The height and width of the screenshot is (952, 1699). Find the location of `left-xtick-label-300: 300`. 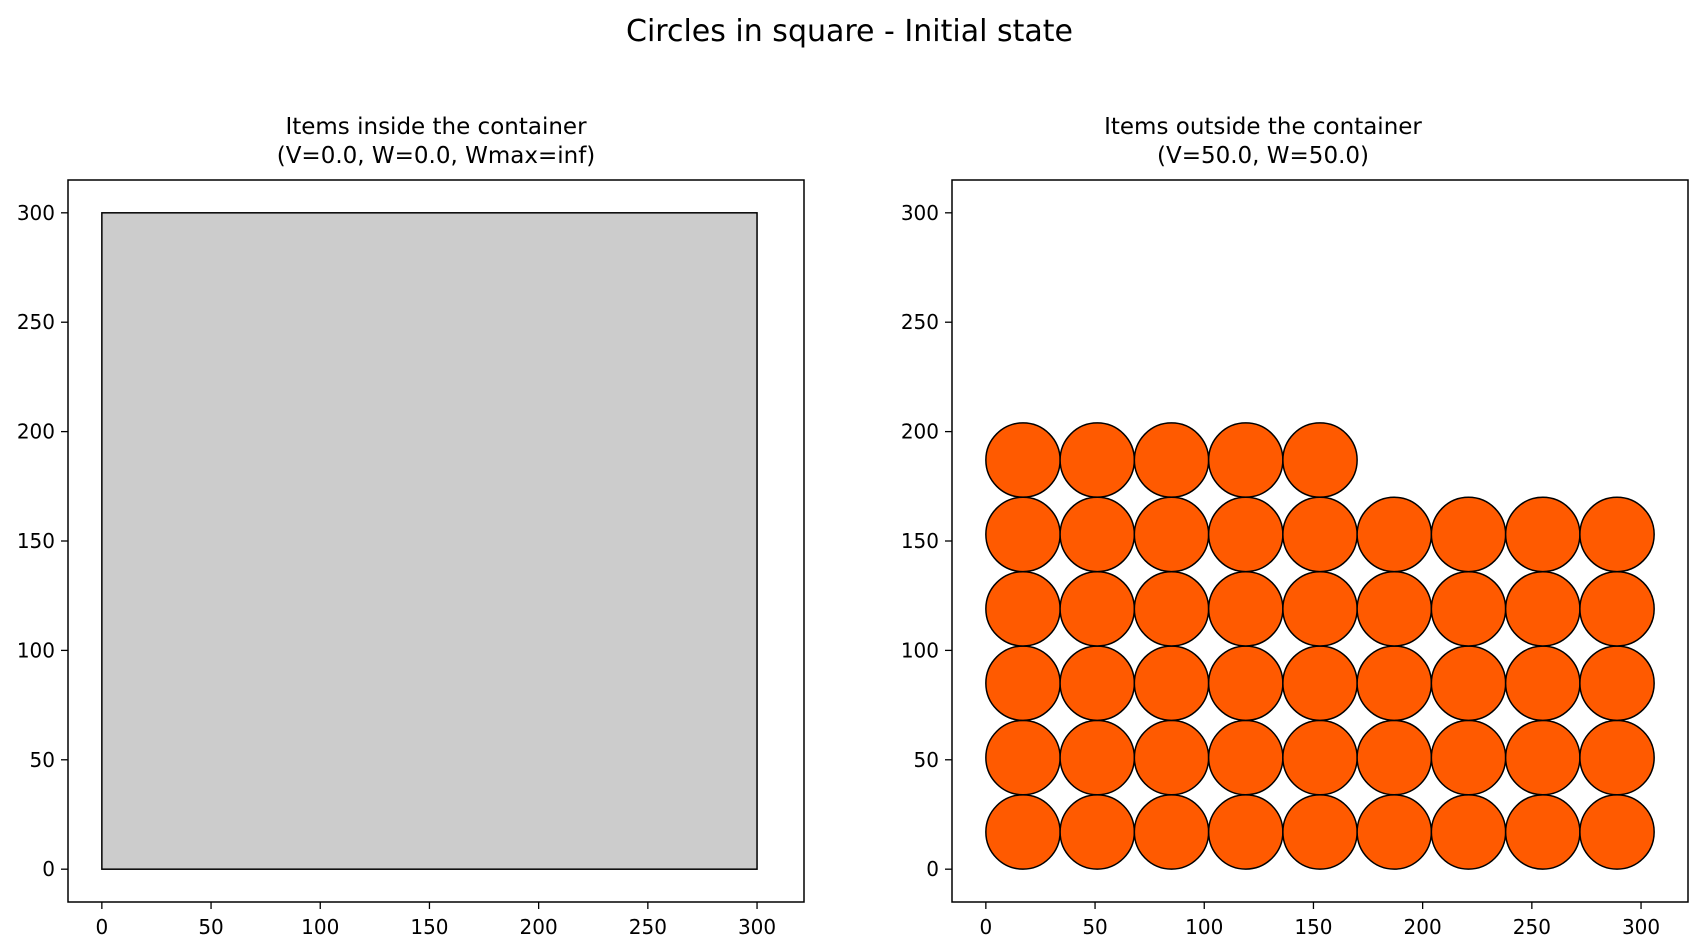

left-xtick-label-300: 300 is located at coordinates (757, 927).